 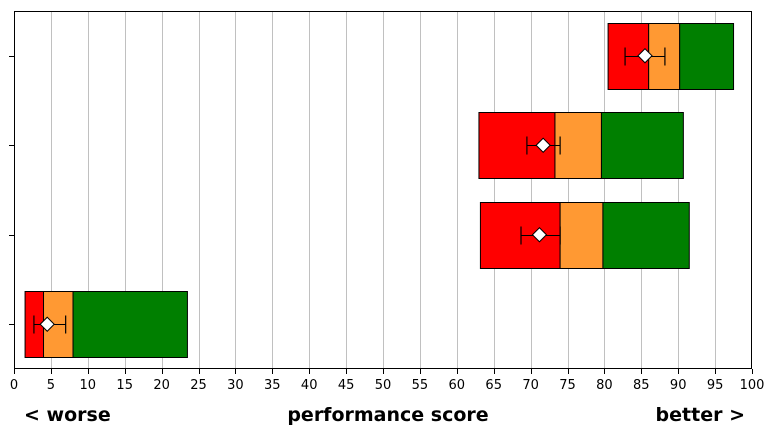 I want to click on performance-score-label: performance score, so click(x=387, y=415).